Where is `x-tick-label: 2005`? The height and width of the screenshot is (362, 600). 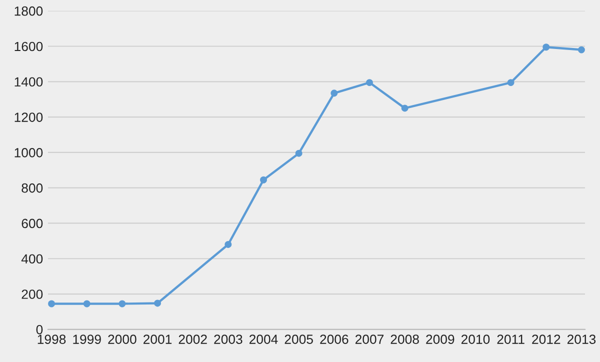
x-tick-label: 2005 is located at coordinates (298, 339).